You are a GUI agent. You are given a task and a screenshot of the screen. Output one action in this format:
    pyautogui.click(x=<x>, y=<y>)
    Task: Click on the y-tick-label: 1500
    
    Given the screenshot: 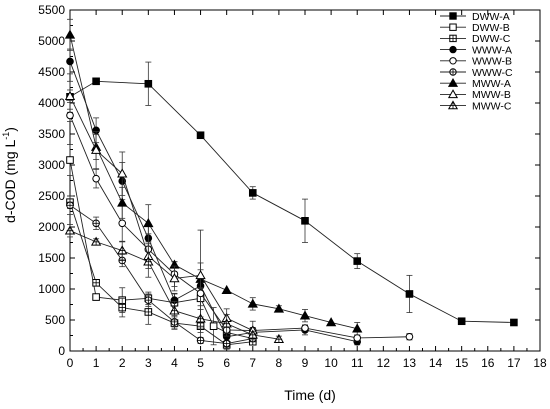 What is the action you would take?
    pyautogui.click(x=51, y=258)
    